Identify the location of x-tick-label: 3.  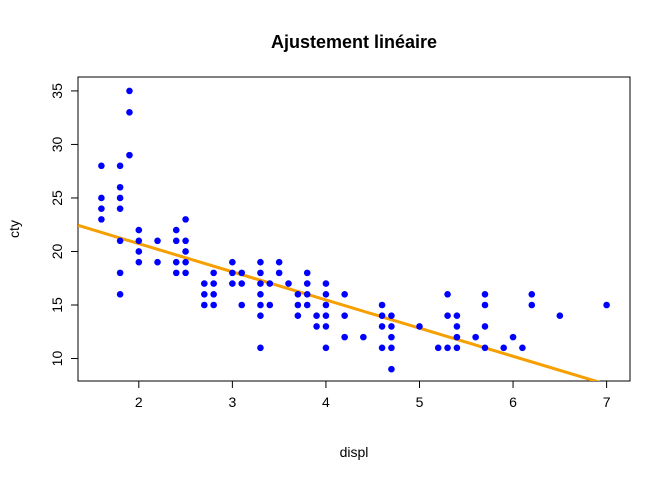
(232, 402).